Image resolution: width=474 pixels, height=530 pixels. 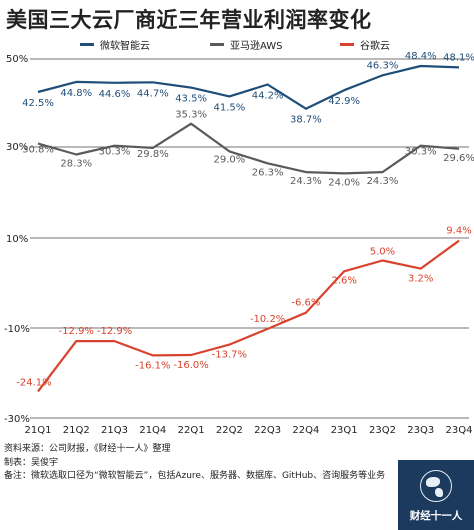 I want to click on x-tick-label: 23Q3, so click(x=420, y=430).